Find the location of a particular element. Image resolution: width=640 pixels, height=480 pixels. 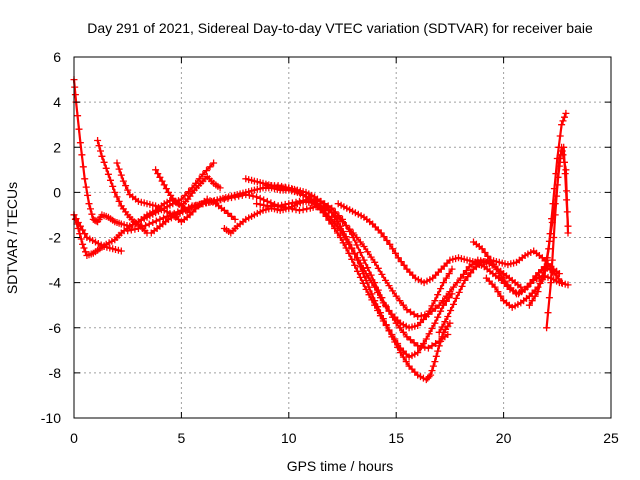

x-tick-label: 10 is located at coordinates (289, 438).